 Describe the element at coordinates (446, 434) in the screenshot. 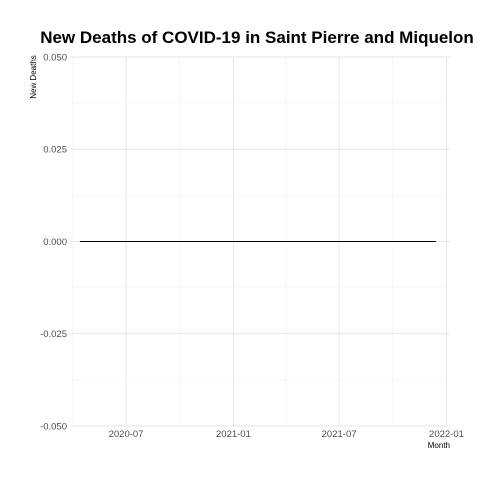

I see `x-tick-label-3: 2022-01` at that location.